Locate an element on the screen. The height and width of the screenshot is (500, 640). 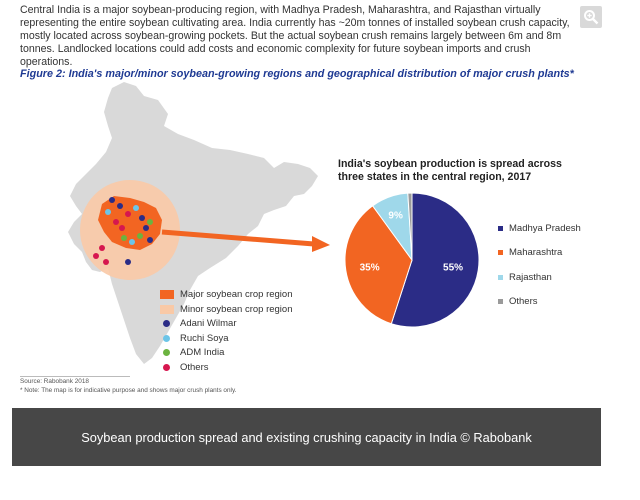
pie-chart: 55% 35% 9% is located at coordinates (412, 260).